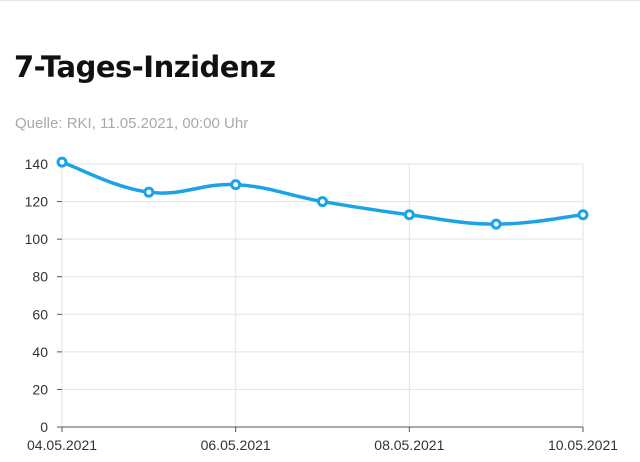 Image resolution: width=640 pixels, height=462 pixels. I want to click on y-tick-label: 120, so click(37, 202).